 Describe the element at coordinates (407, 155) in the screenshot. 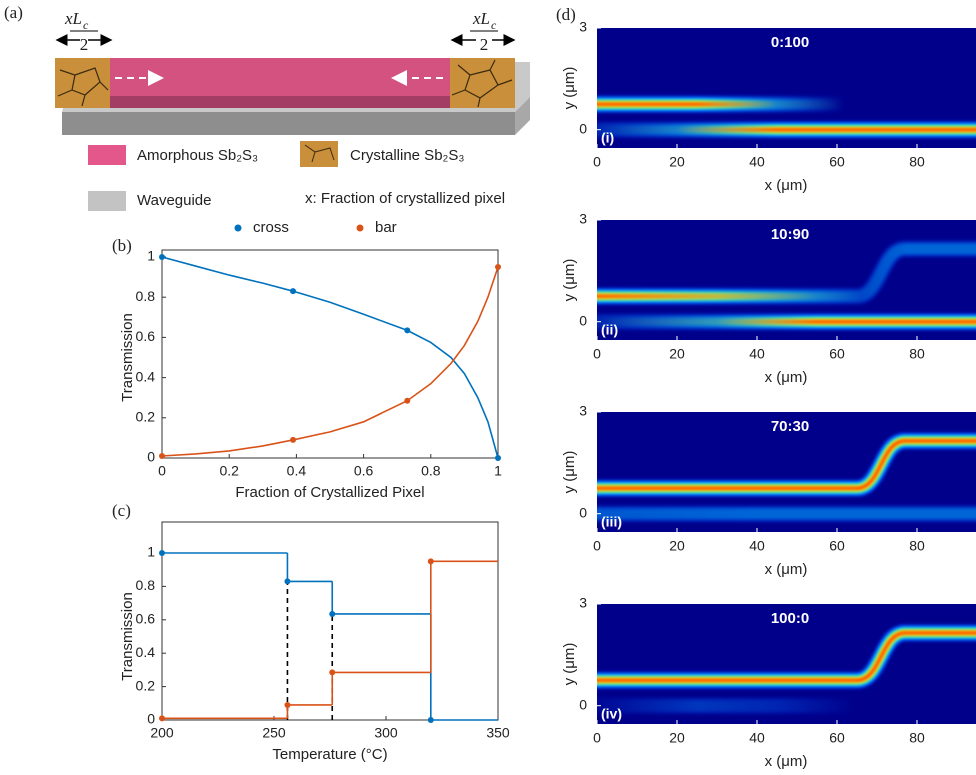

I see `legend-label: Crystalline Sb₂S₃` at that location.